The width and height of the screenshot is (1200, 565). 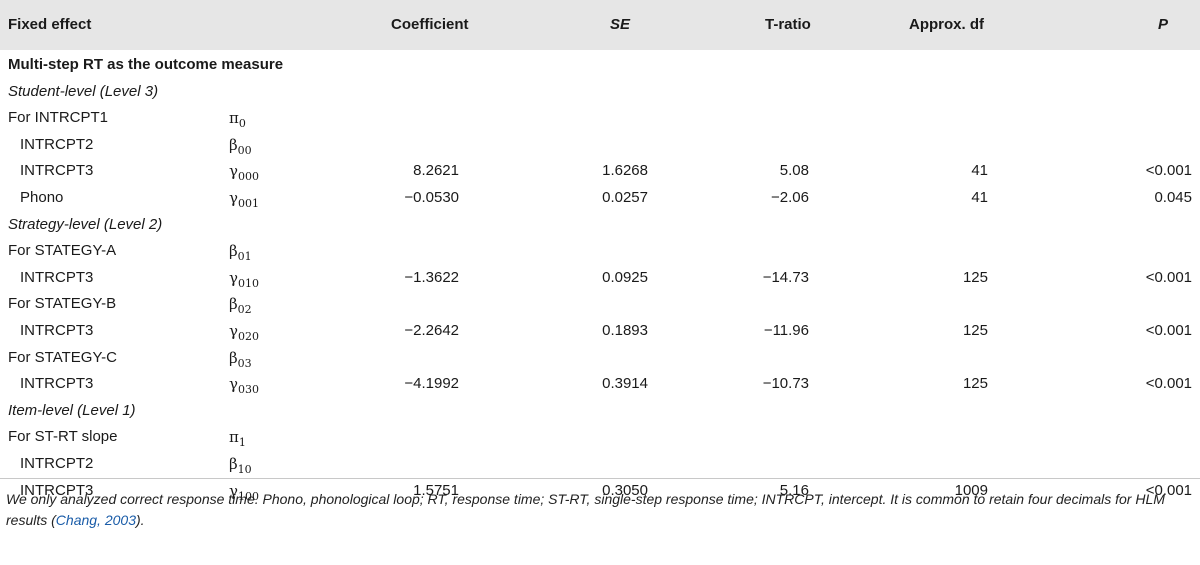 I want to click on cell-se: 0.0257, so click(x=625, y=197).